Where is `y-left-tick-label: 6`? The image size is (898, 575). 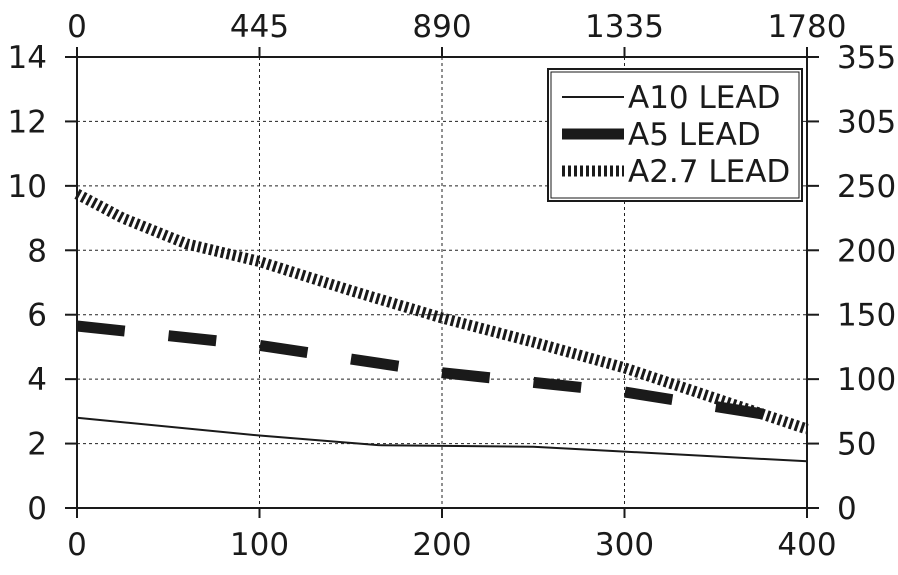 y-left-tick-label: 6 is located at coordinates (37, 316).